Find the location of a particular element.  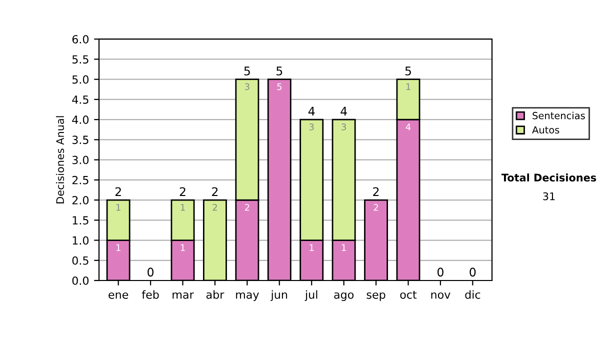

y-tick-label: 1.0 is located at coordinates (80, 240).